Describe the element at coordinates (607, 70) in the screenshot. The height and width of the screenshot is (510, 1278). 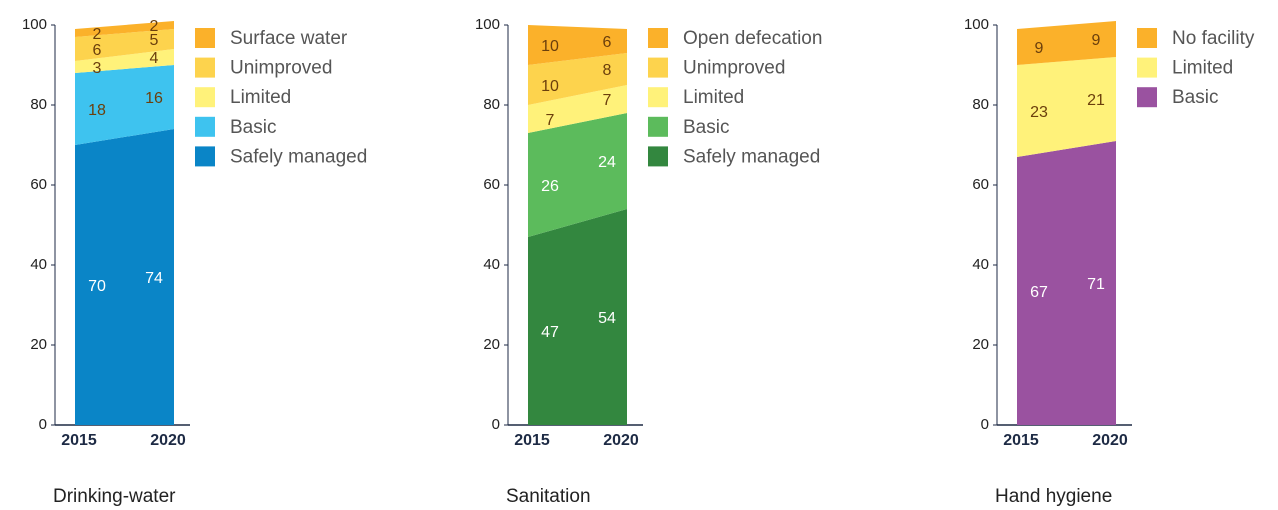
I see `data-label: 8` at that location.